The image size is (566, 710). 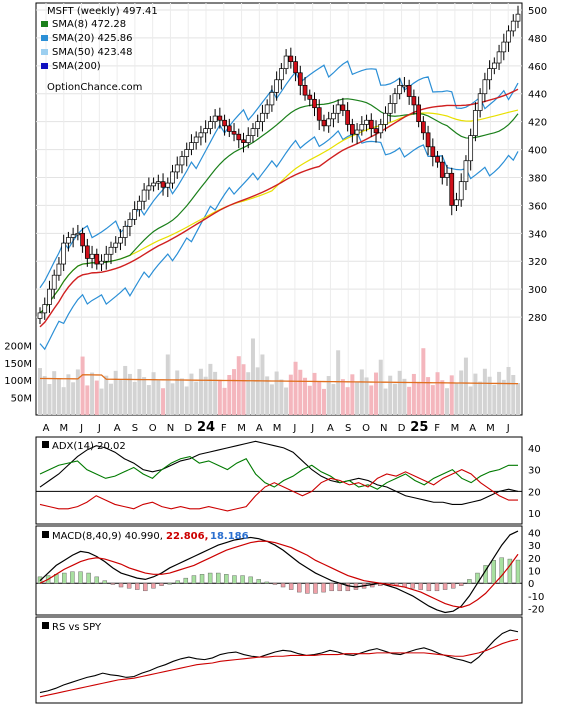 What do you see at coordinates (534, 471) in the screenshot?
I see `adx-tick-label: 30` at bounding box center [534, 471].